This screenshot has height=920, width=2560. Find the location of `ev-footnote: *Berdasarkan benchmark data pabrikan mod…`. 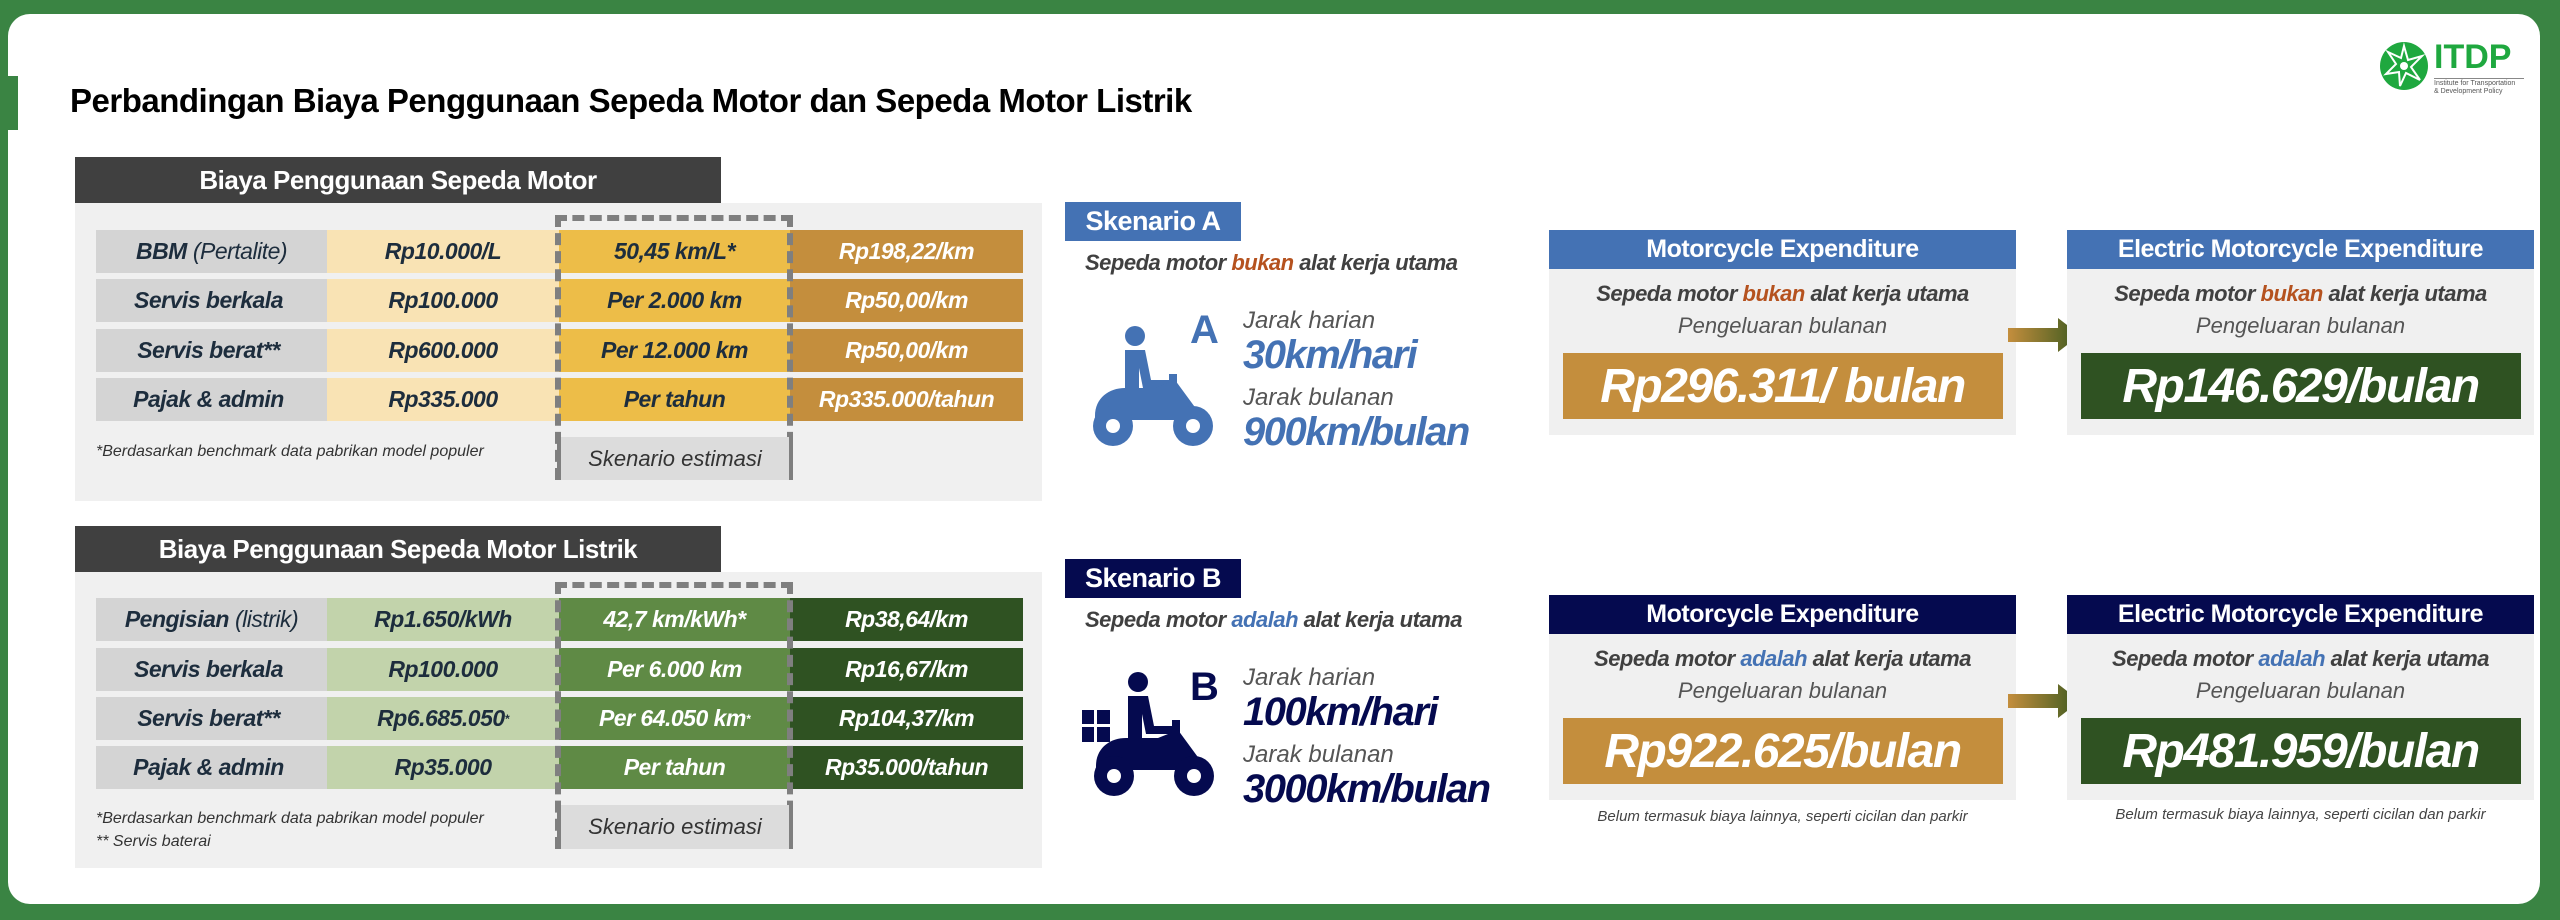

ev-footnote: *Berdasarkan benchmark data pabrikan mod… is located at coordinates (290, 818).